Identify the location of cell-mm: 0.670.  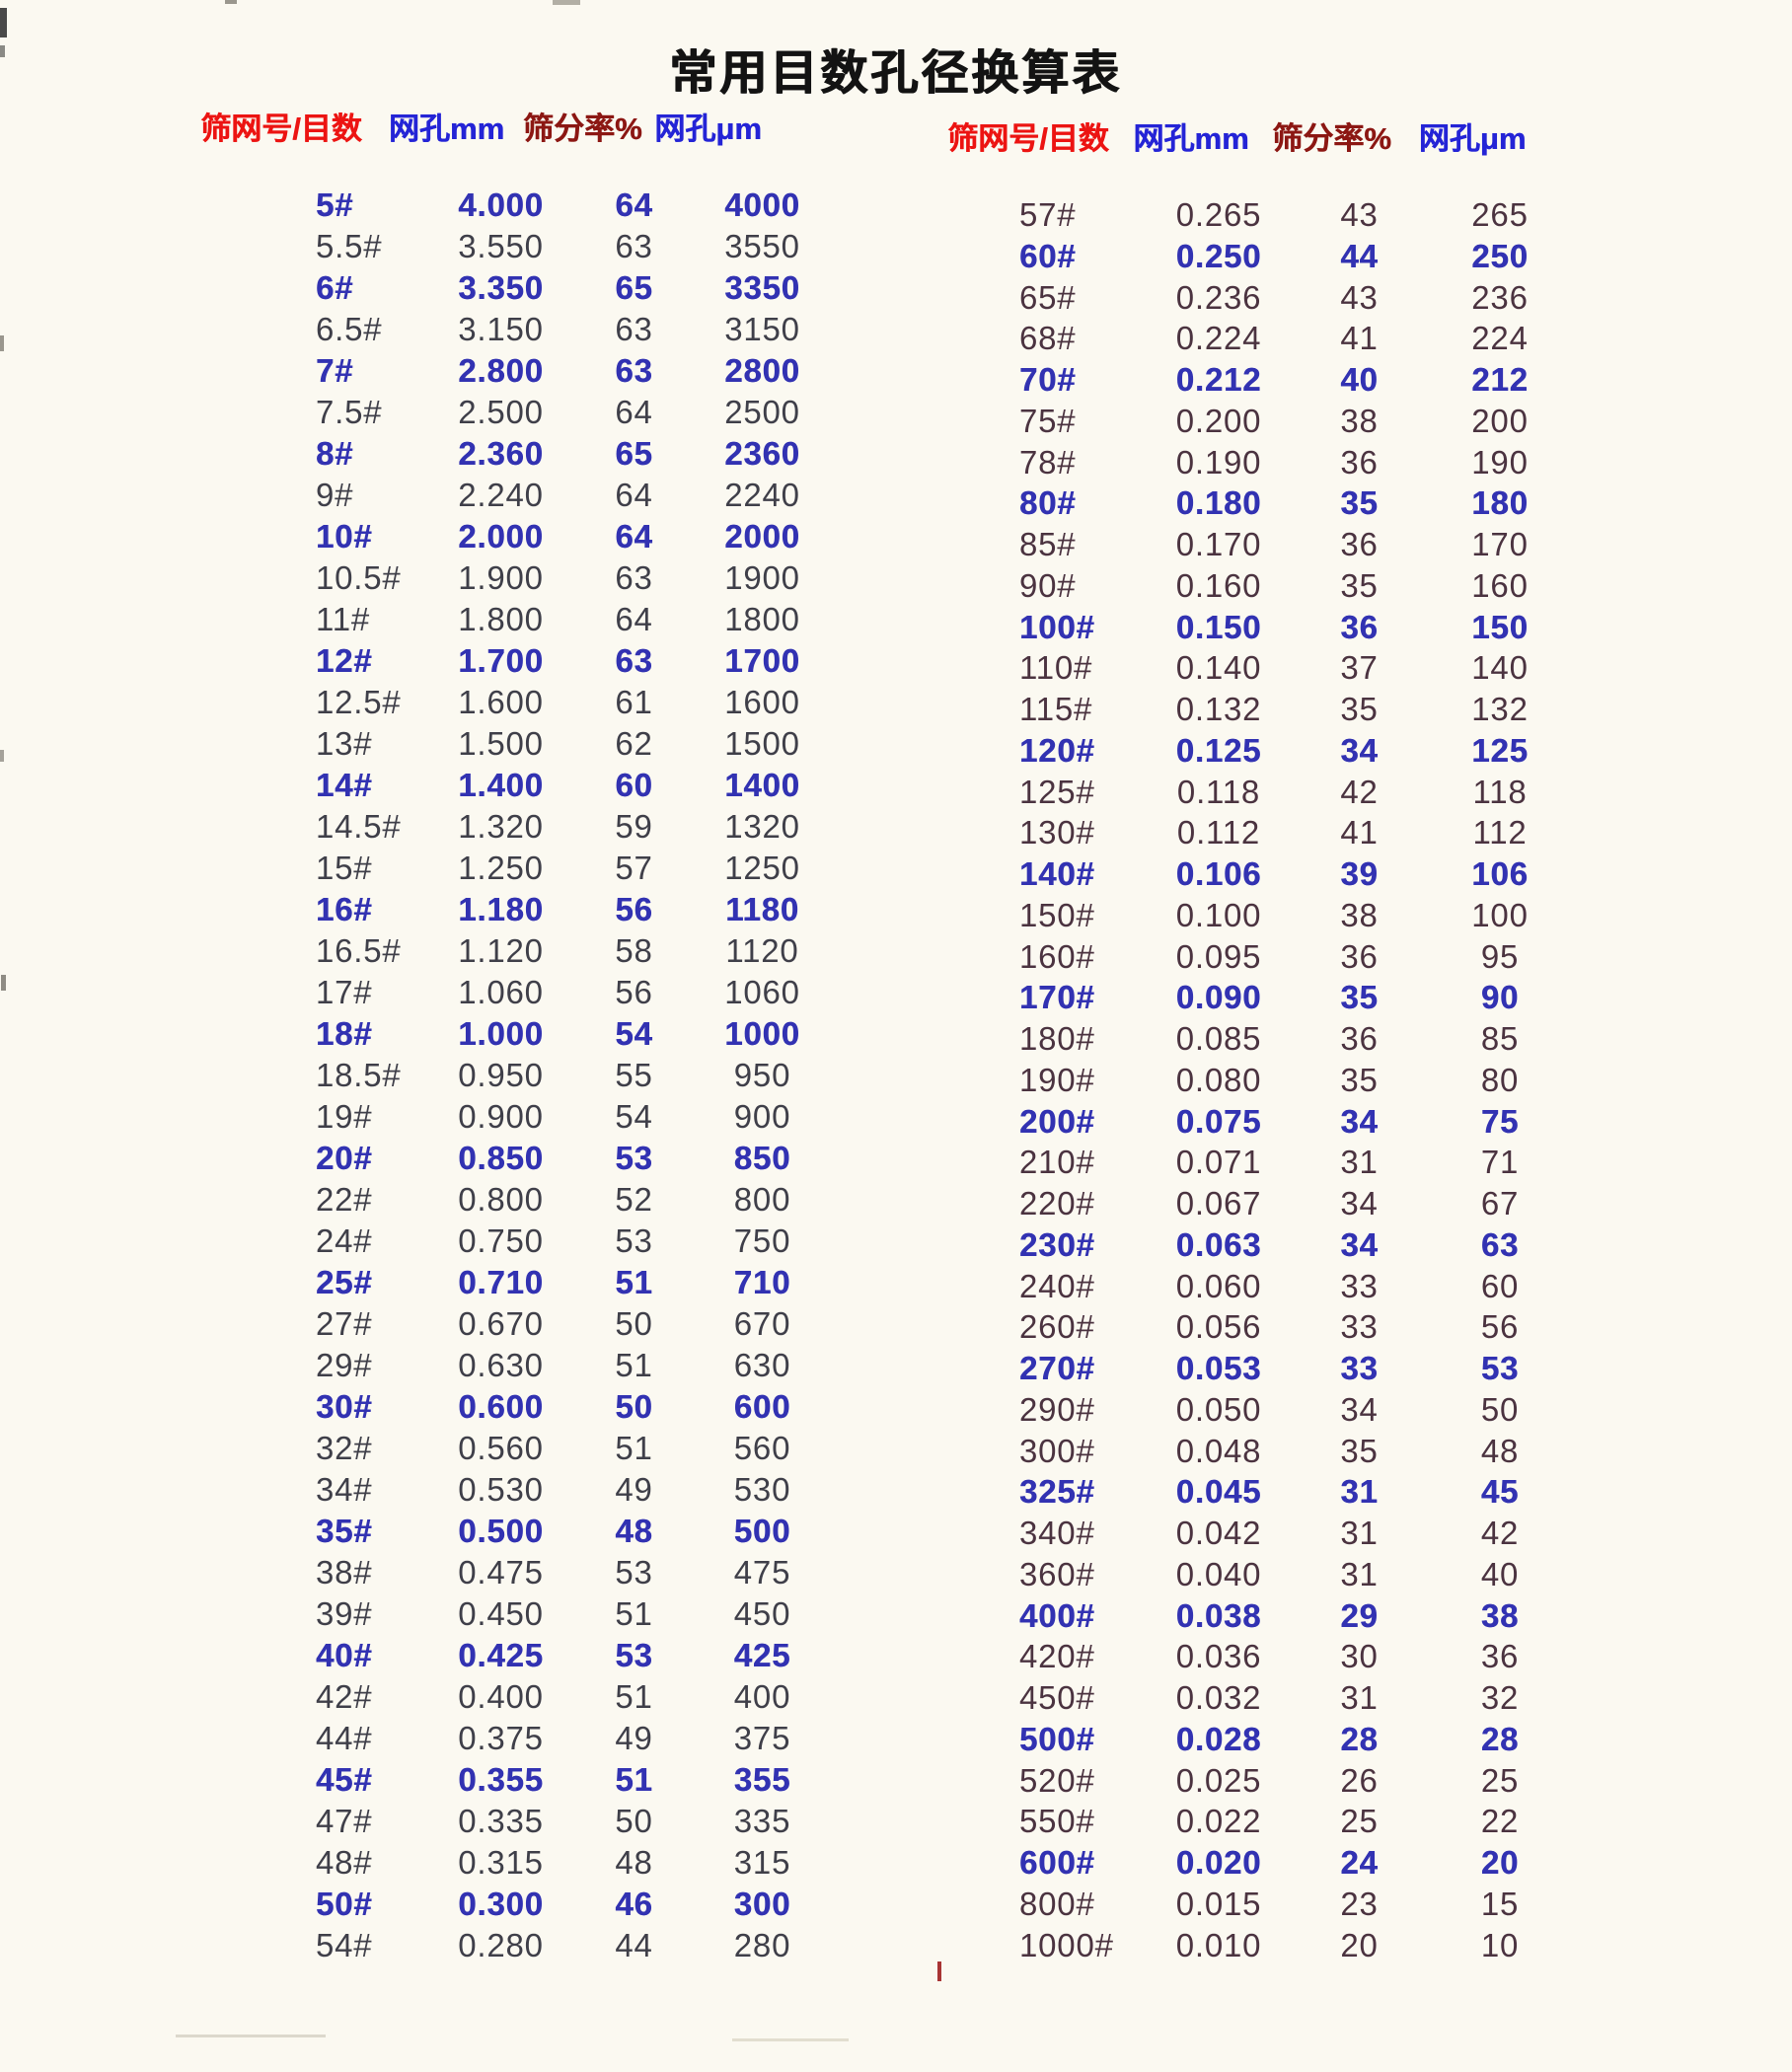
(501, 1323).